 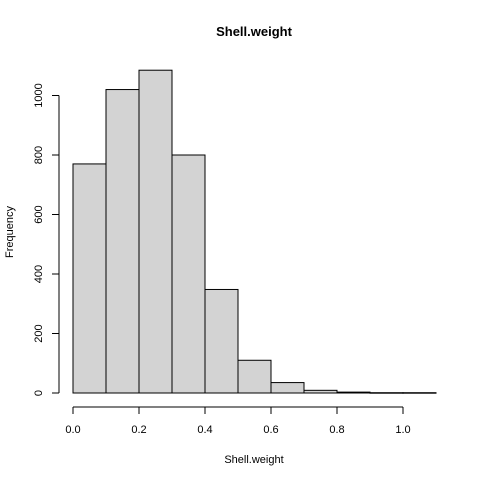 What do you see at coordinates (402, 430) in the screenshot?
I see `x-tick-label: 1.0` at bounding box center [402, 430].